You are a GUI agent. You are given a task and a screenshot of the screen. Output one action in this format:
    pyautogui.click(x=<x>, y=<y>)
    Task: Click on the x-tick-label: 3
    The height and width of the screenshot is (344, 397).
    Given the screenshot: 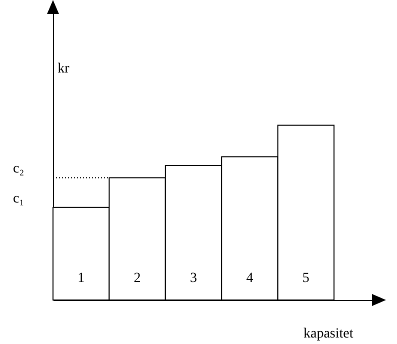 What is the action you would take?
    pyautogui.click(x=193, y=278)
    